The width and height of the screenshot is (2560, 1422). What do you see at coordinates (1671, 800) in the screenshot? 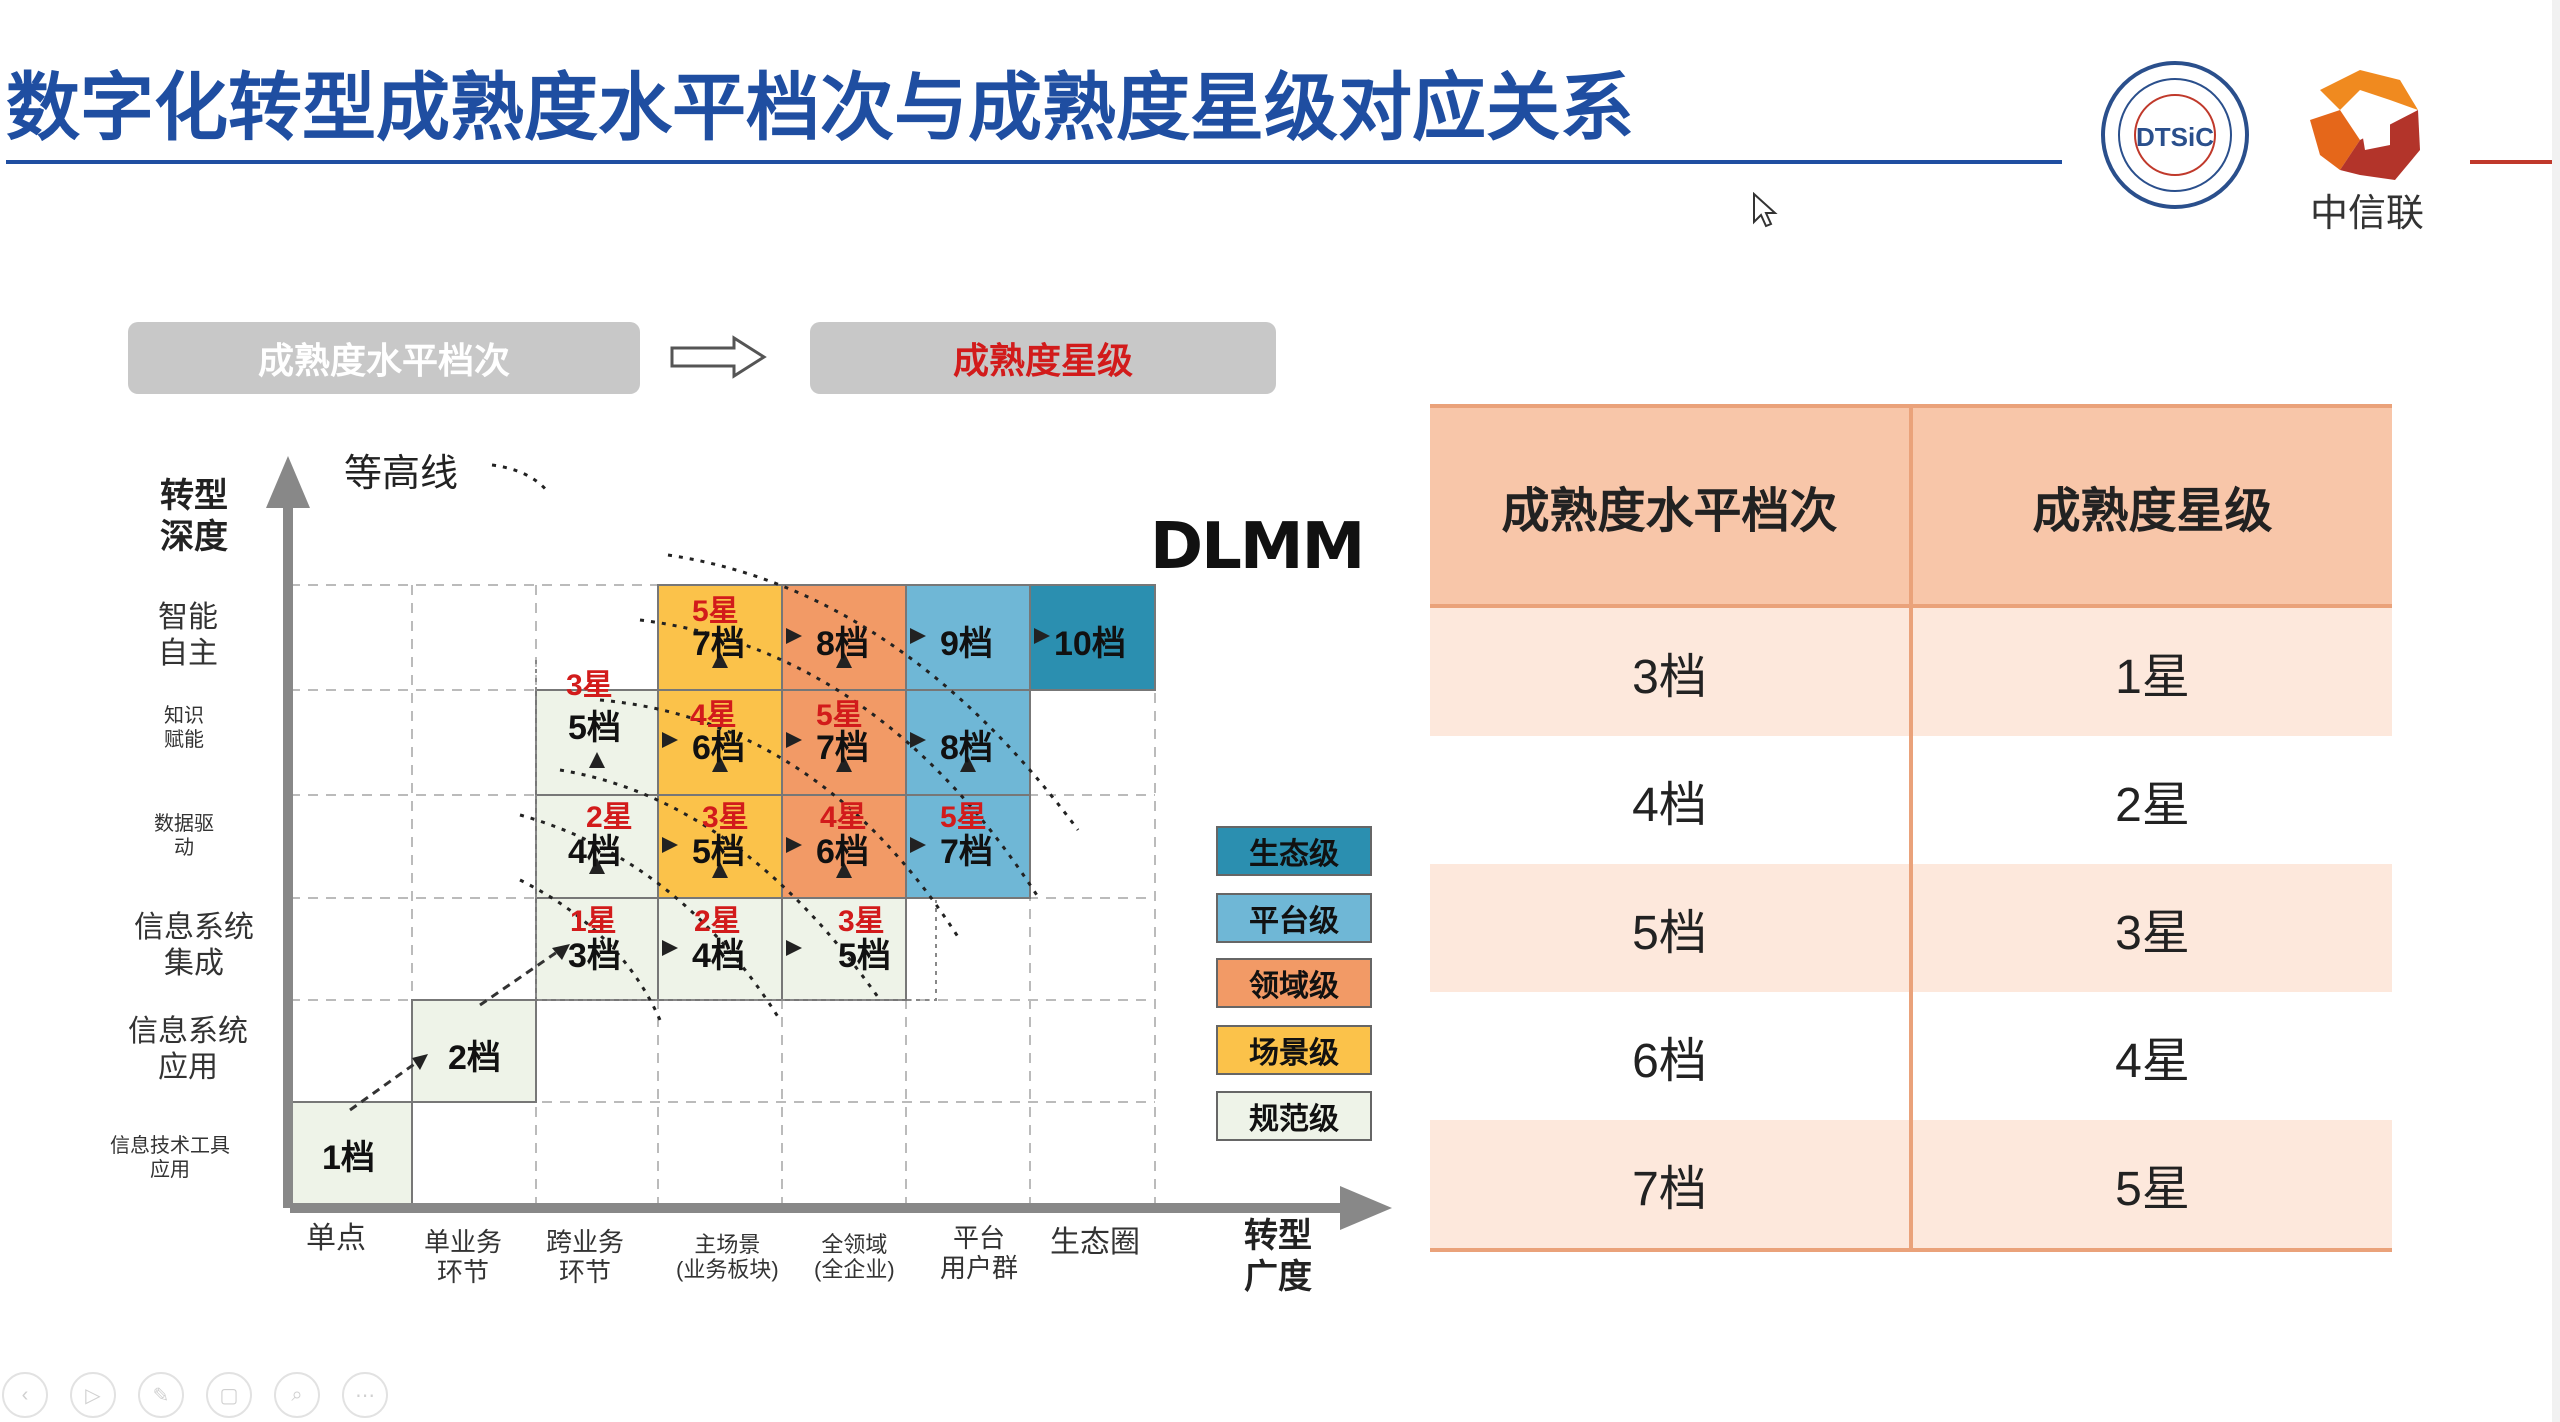
I see `cell-level: 4档` at bounding box center [1671, 800].